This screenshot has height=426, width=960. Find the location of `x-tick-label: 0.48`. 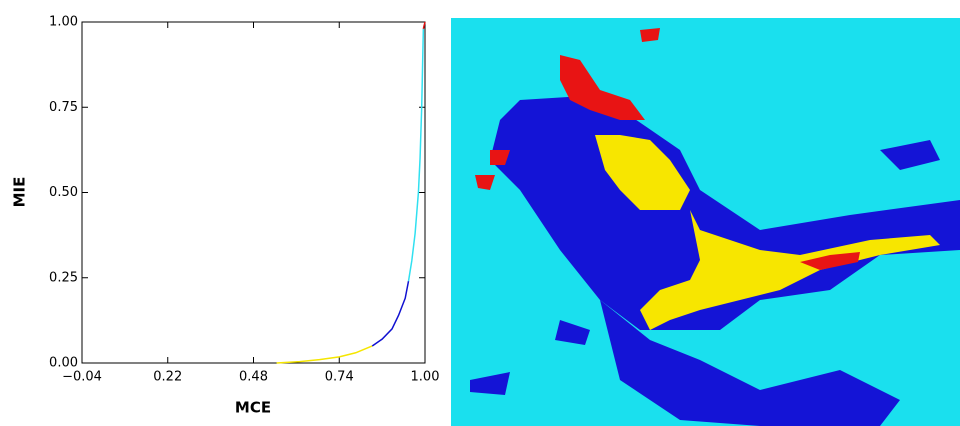

x-tick-label: 0.48 is located at coordinates (253, 377).